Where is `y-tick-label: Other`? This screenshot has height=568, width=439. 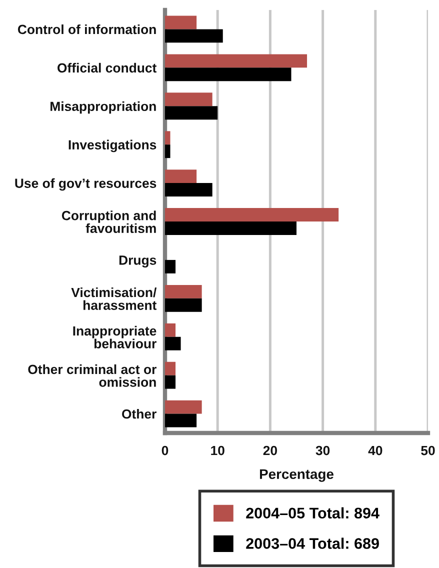 y-tick-label: Other is located at coordinates (139, 413).